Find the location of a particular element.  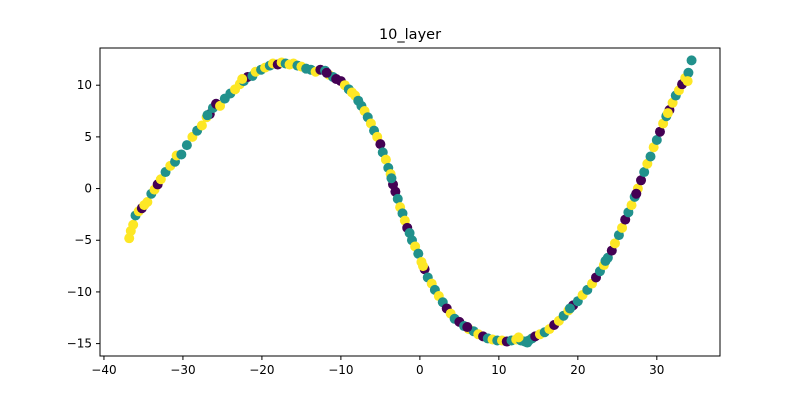

y-tick-label: −10 is located at coordinates (79, 292).